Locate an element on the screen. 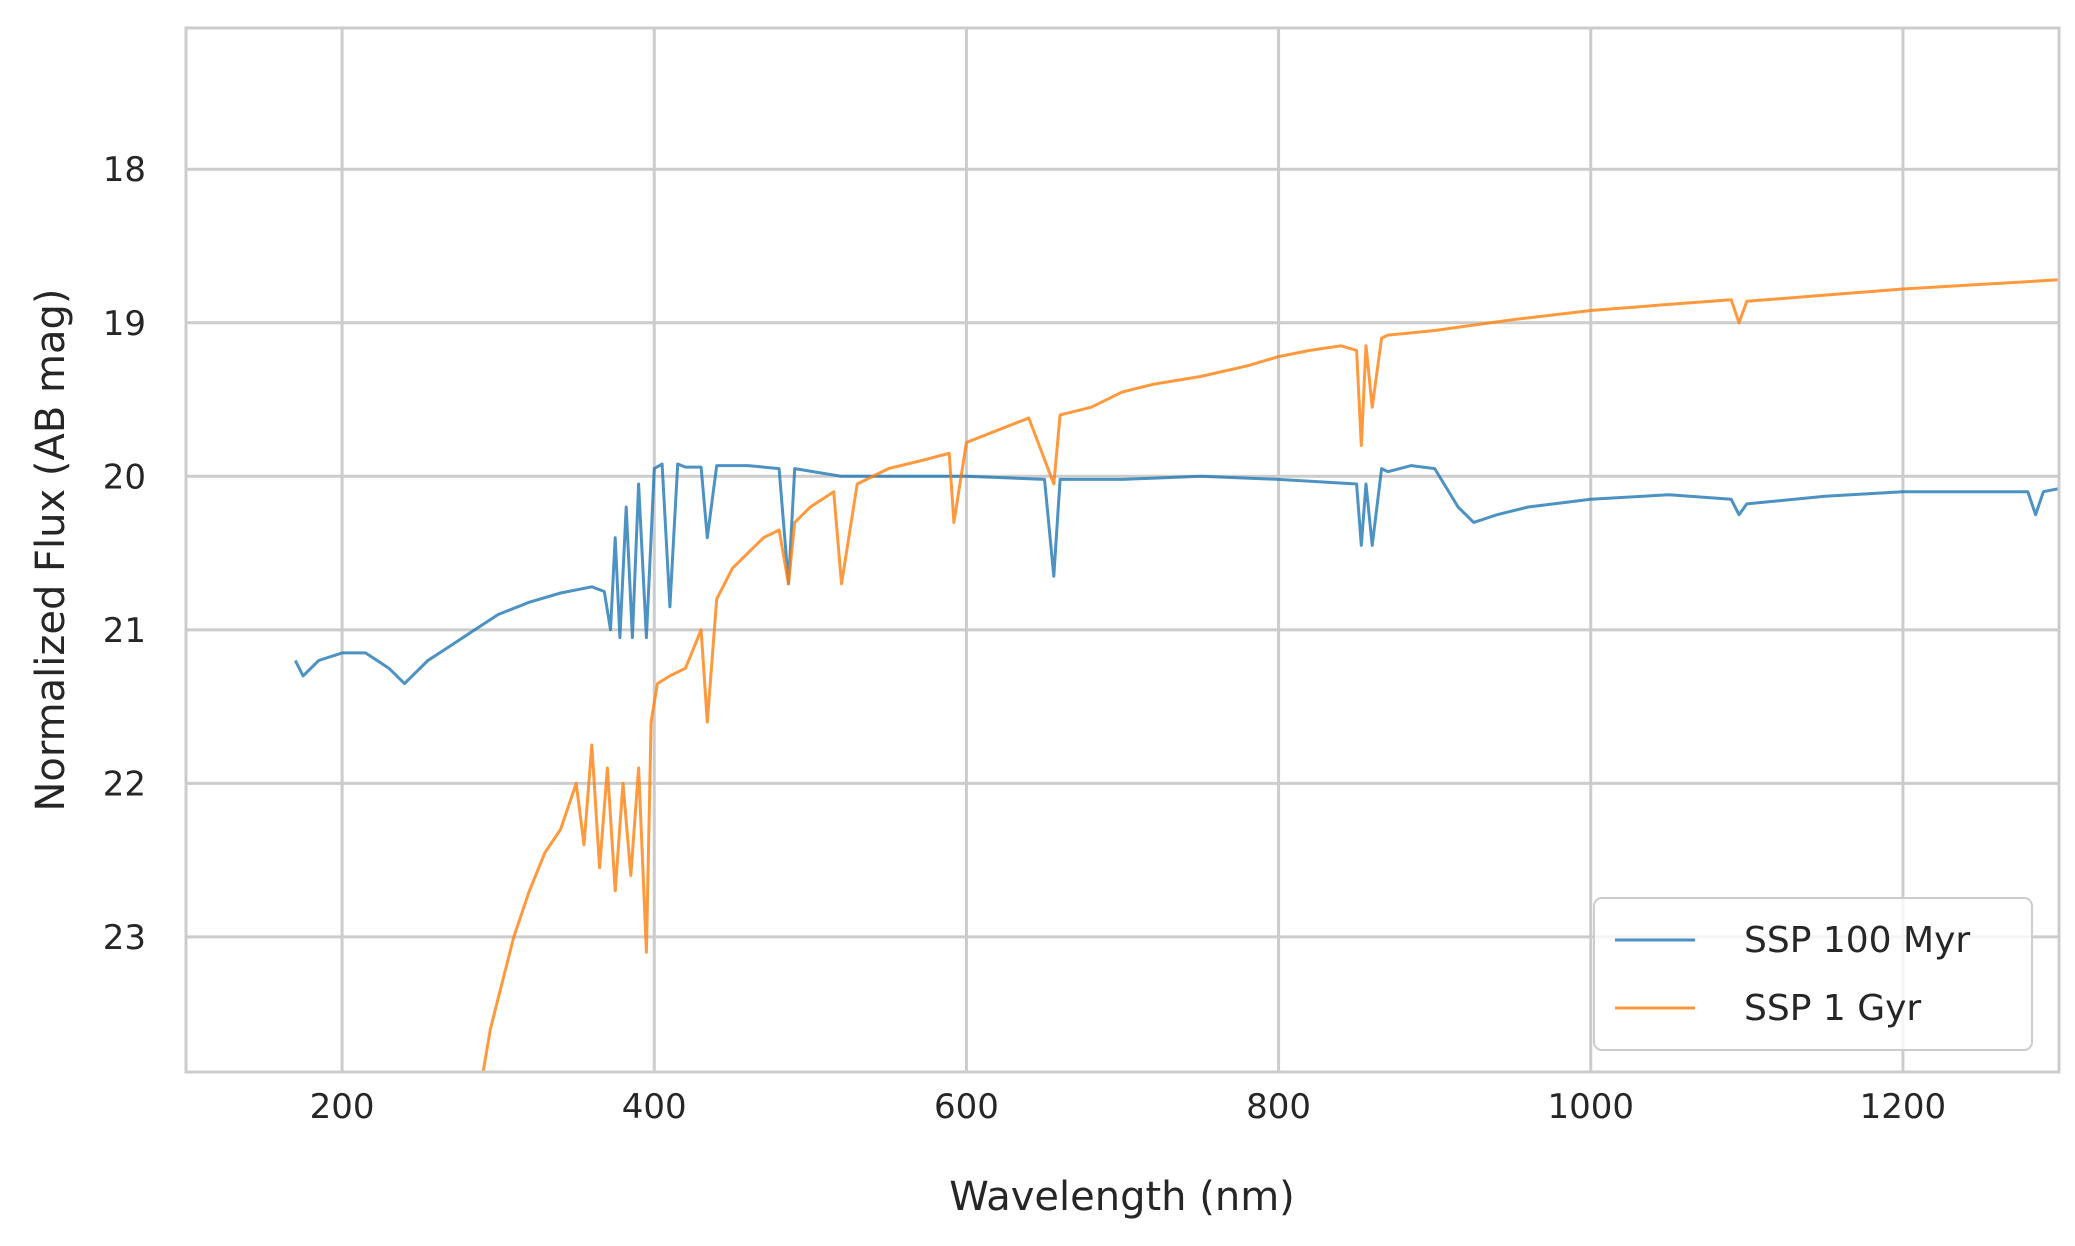  x-tick-label: 1000 is located at coordinates (1590, 1107).